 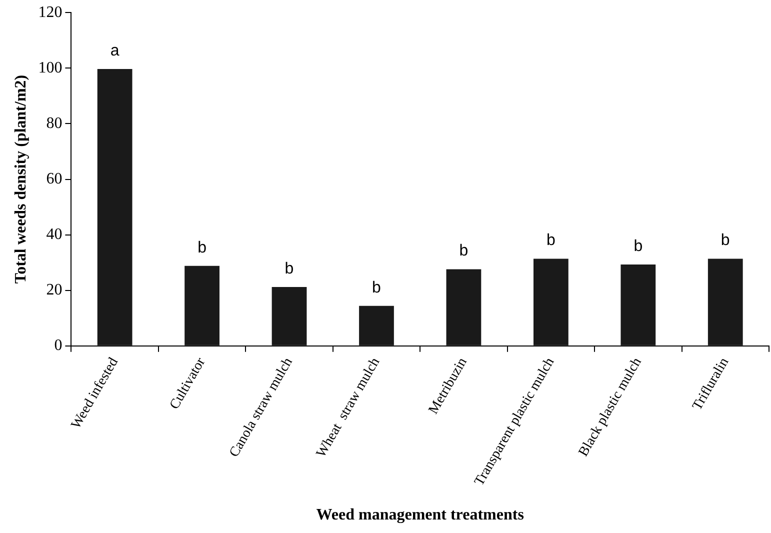 I want to click on x-axis-title: Weed management treatments, so click(x=420, y=515).